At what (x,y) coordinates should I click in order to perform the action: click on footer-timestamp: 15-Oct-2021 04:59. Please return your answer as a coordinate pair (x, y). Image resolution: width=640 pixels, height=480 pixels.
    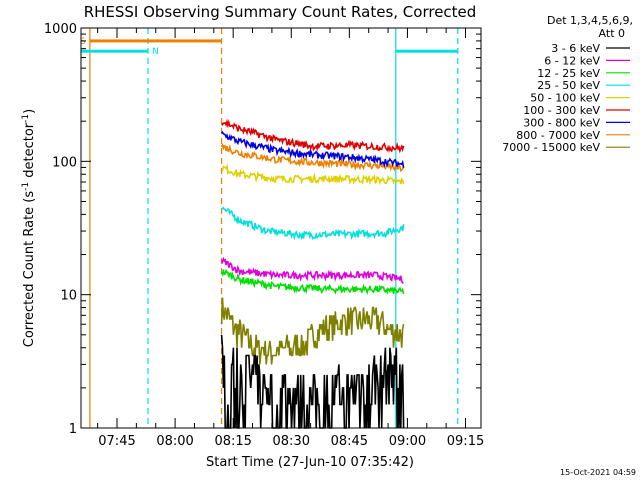
    Looking at the image, I should click on (598, 472).